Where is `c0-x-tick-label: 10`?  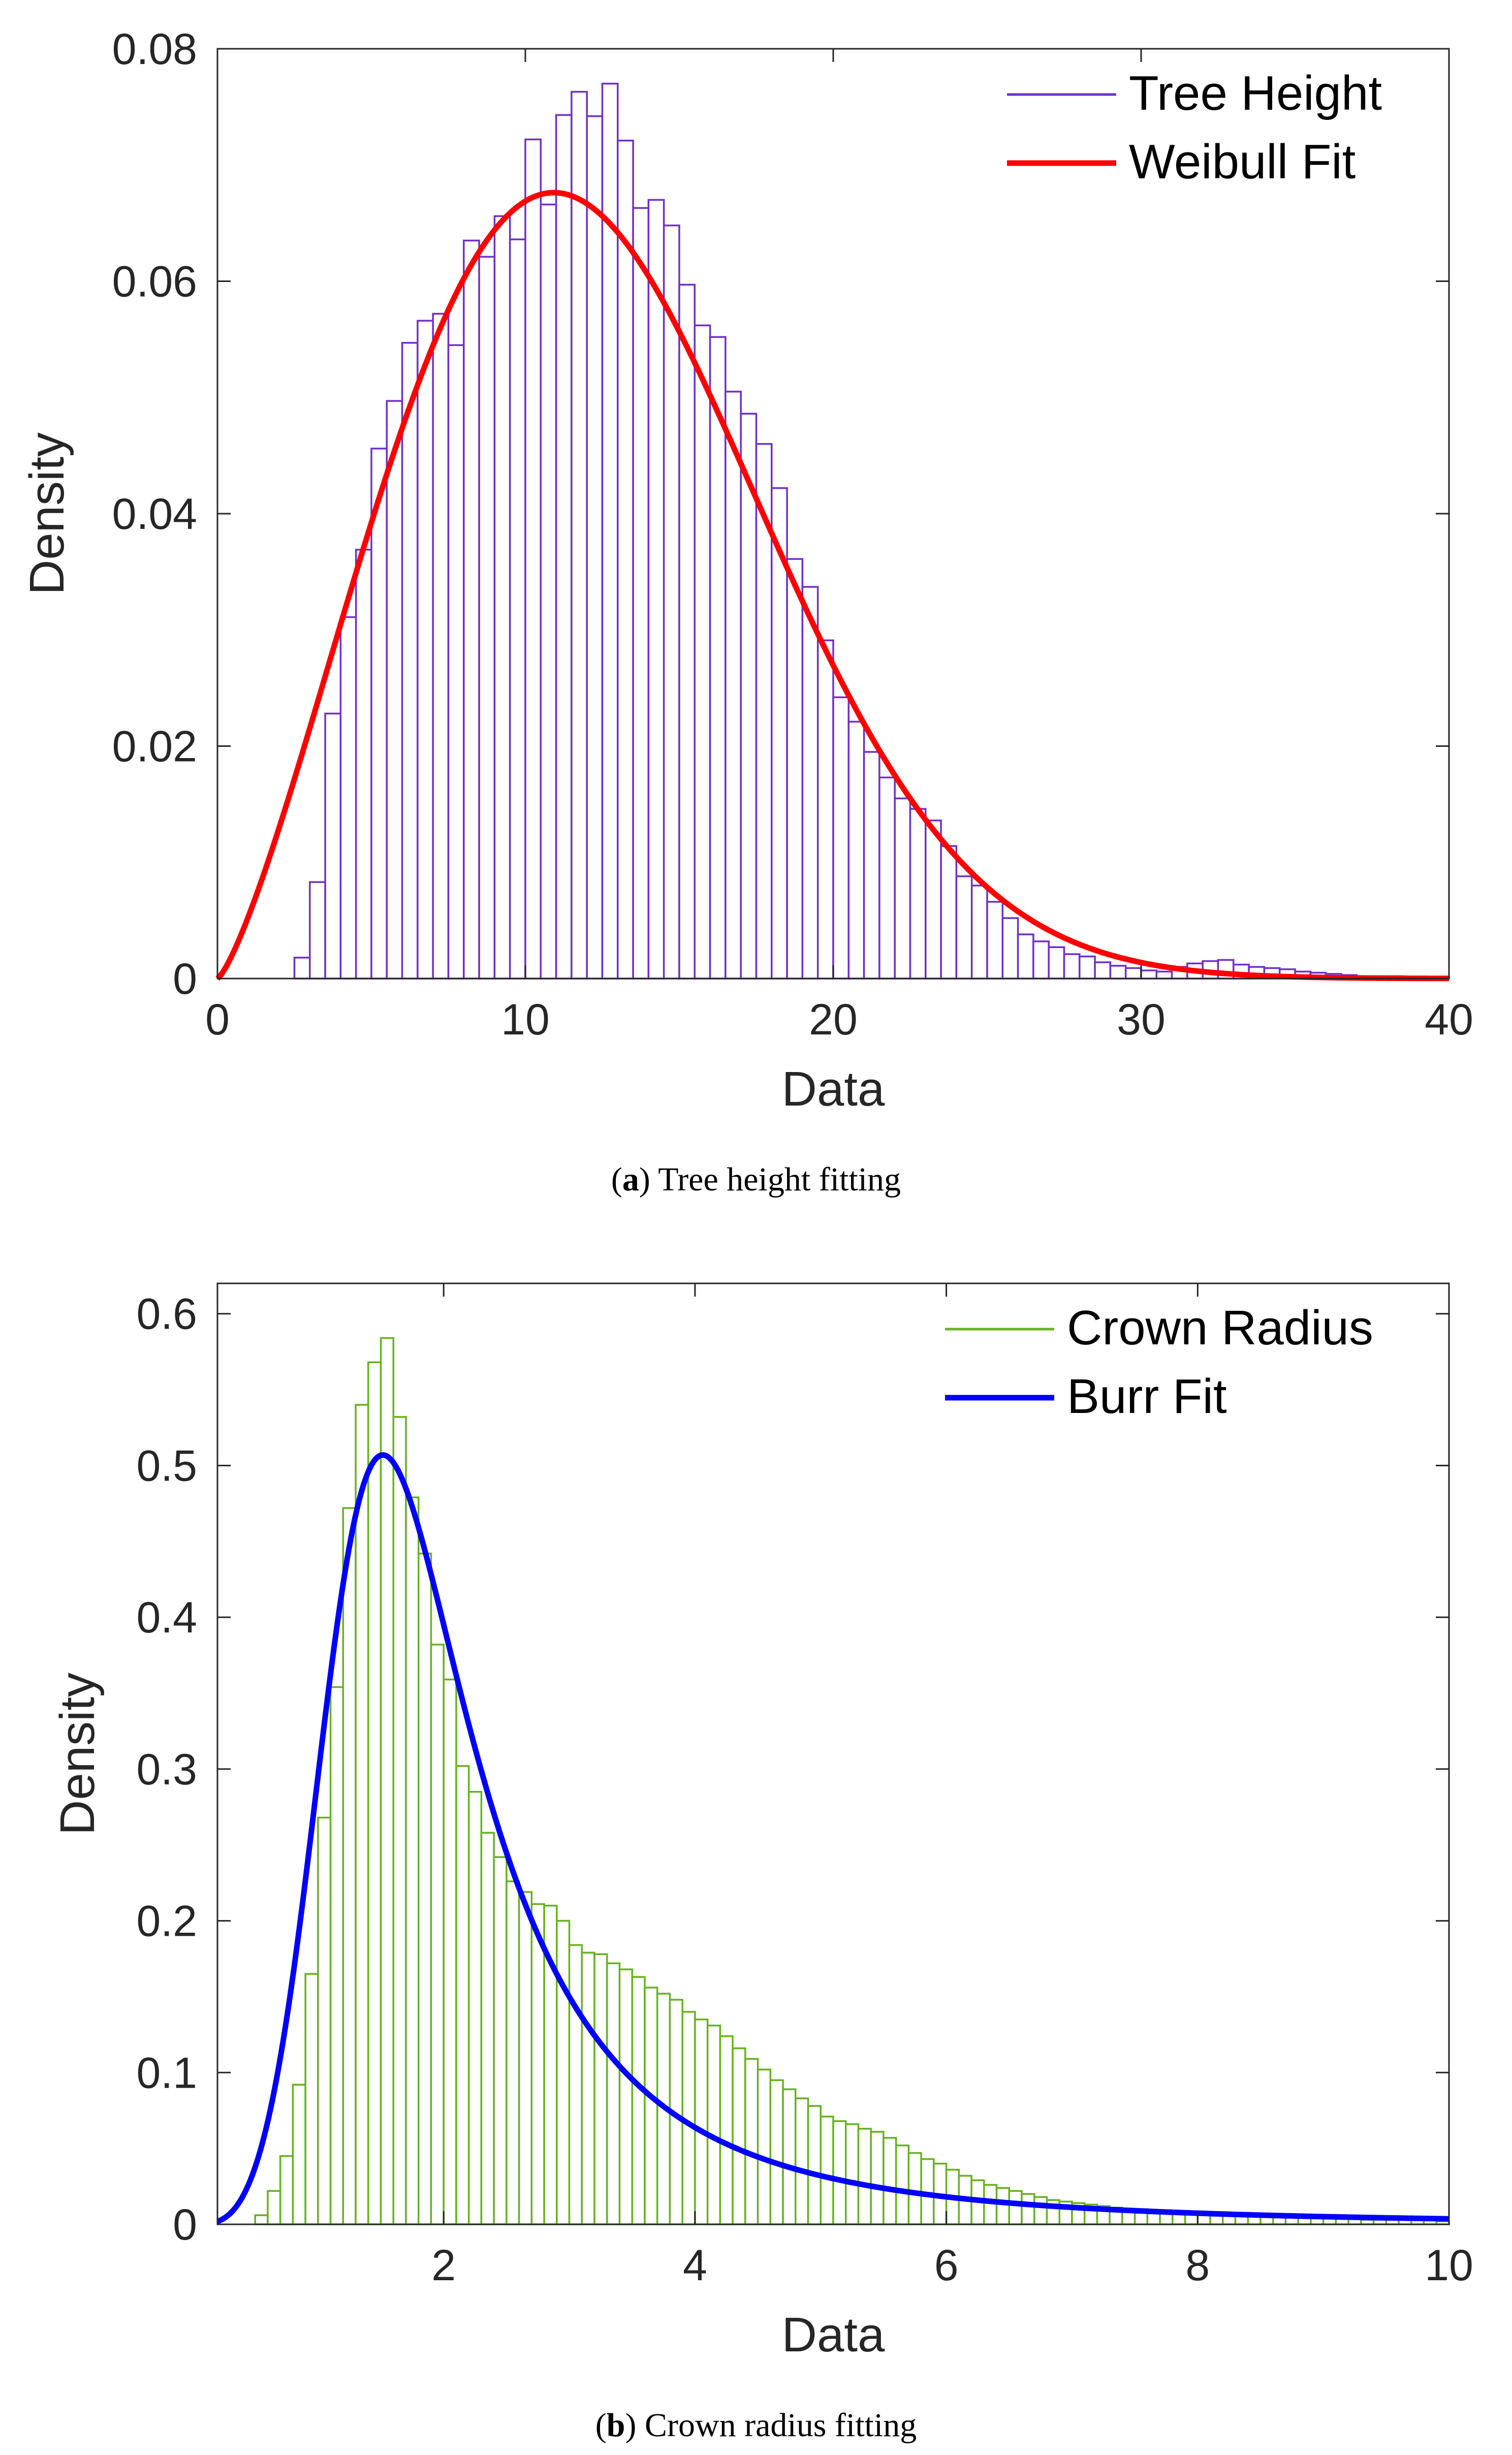
c0-x-tick-label: 10 is located at coordinates (525, 1019).